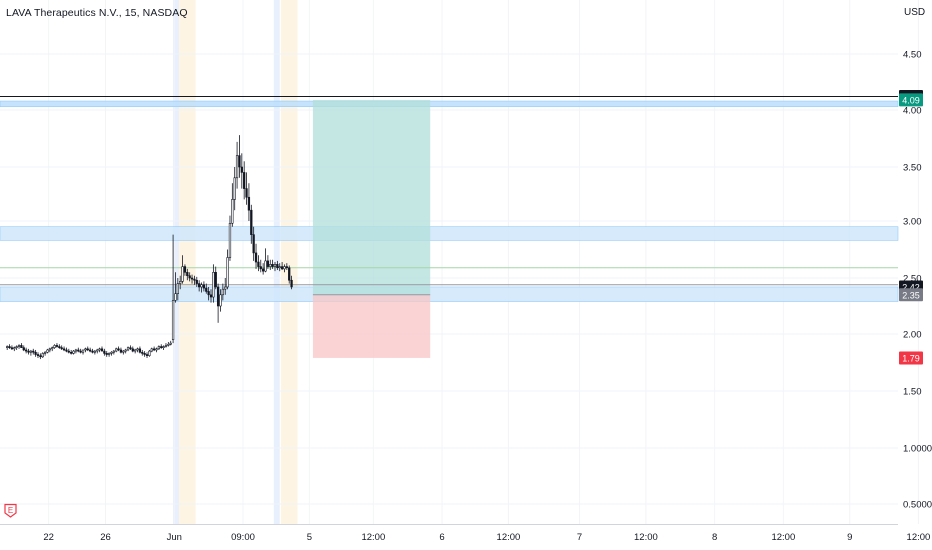 Image resolution: width=932 pixels, height=550 pixels. Describe the element at coordinates (105, 537) in the screenshot. I see `x-tick-label: 26` at that location.